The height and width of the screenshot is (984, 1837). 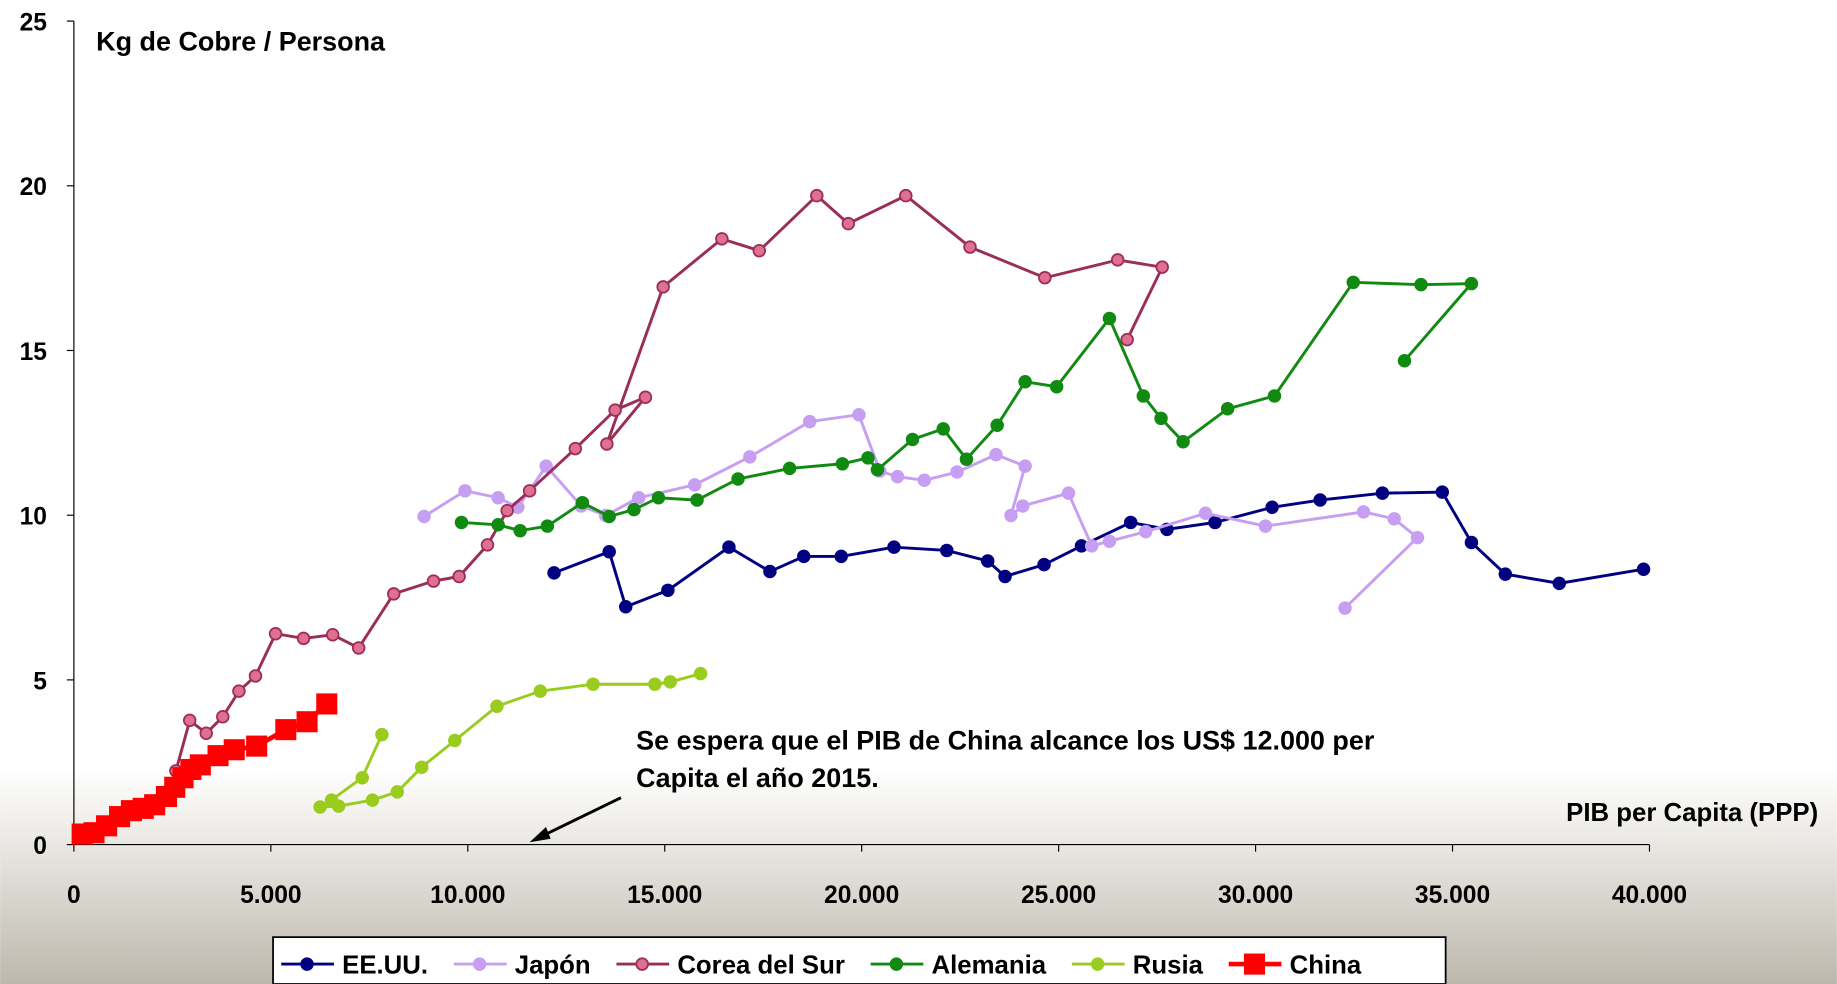 What do you see at coordinates (1295, 965) in the screenshot?
I see `legend-item: China` at bounding box center [1295, 965].